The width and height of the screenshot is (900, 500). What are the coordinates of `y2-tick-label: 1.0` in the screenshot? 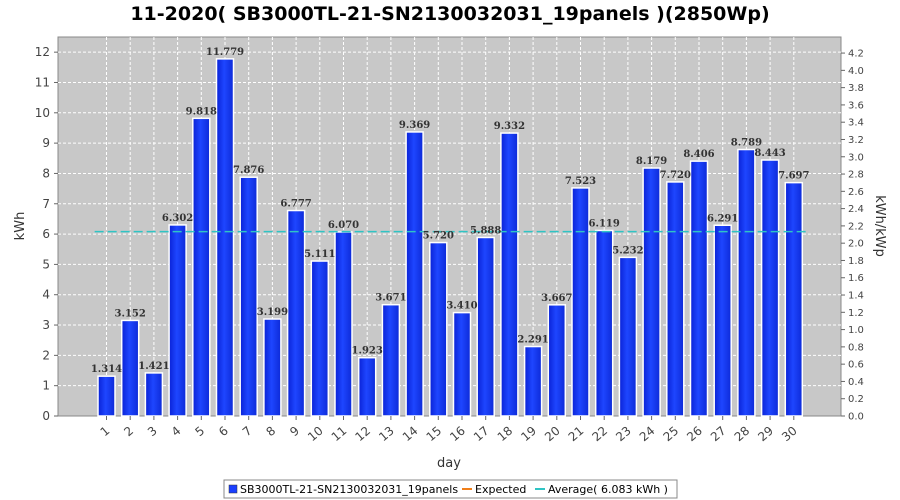 It's located at (856, 330).